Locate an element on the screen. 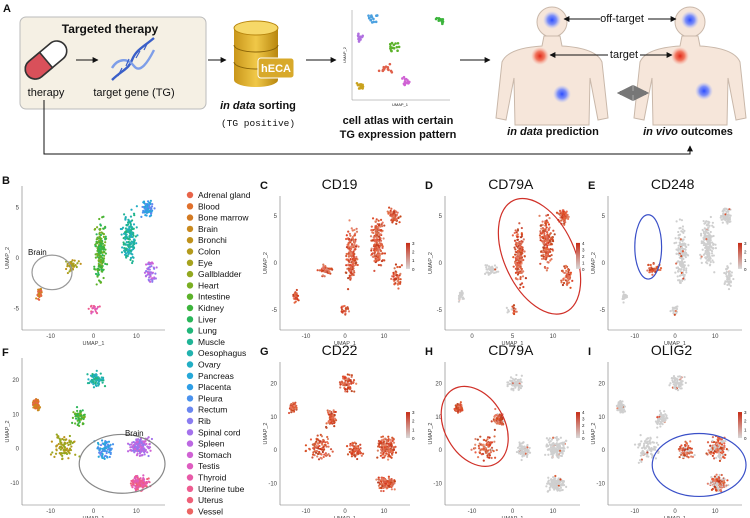  y-tick-label: 5 is located at coordinates (276, 217).